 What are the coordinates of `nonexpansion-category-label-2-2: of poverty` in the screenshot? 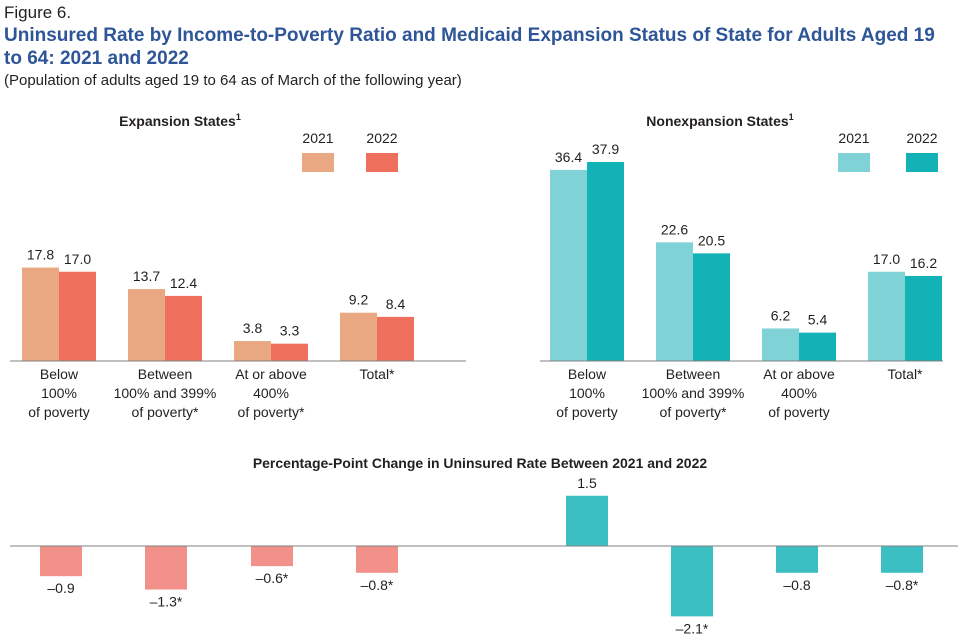 It's located at (798, 412).